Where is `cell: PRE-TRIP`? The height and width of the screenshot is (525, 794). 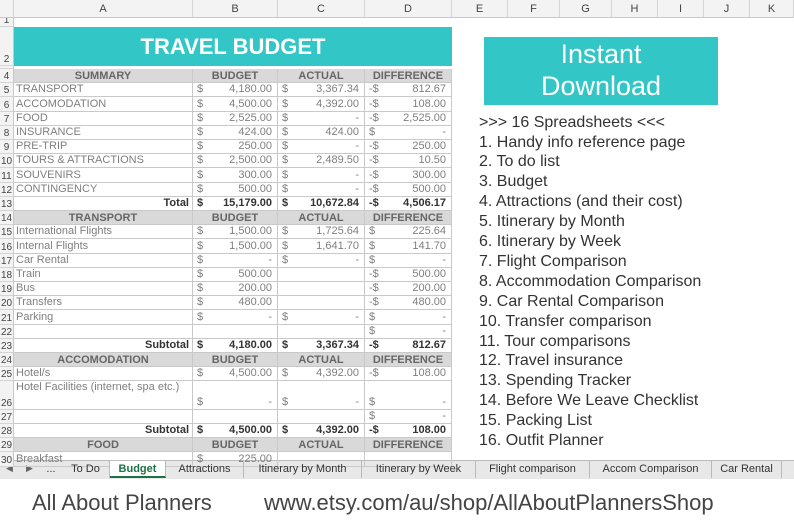
cell: PRE-TRIP is located at coordinates (103, 147).